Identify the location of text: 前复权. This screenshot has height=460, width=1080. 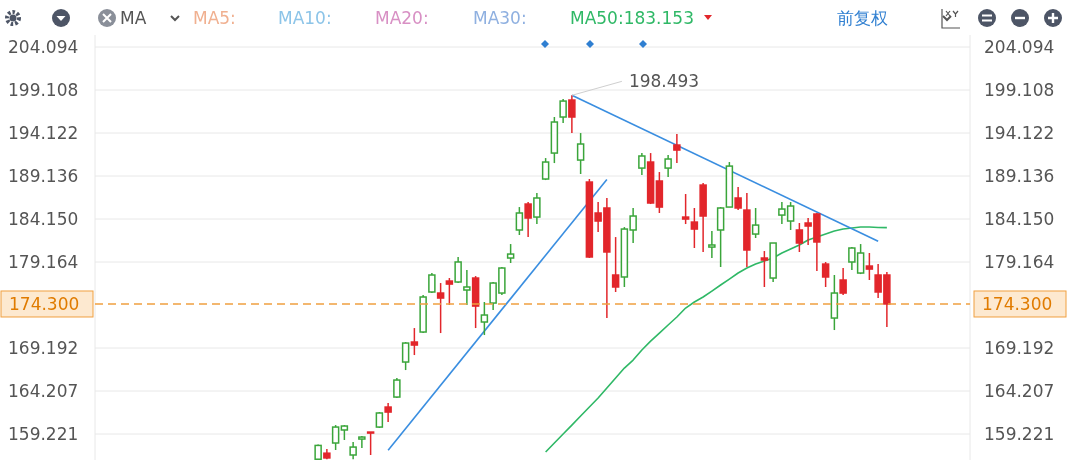
(862, 17).